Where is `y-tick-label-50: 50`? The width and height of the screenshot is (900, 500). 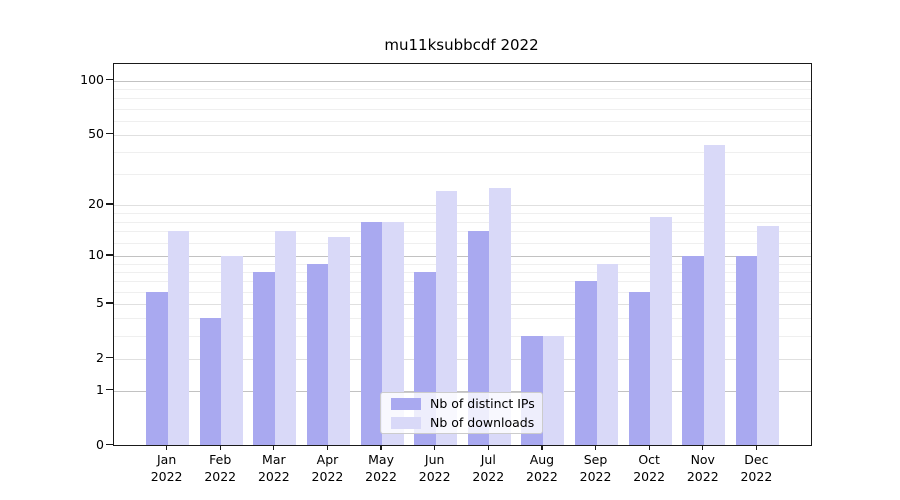
y-tick-label-50: 50 is located at coordinates (96, 133).